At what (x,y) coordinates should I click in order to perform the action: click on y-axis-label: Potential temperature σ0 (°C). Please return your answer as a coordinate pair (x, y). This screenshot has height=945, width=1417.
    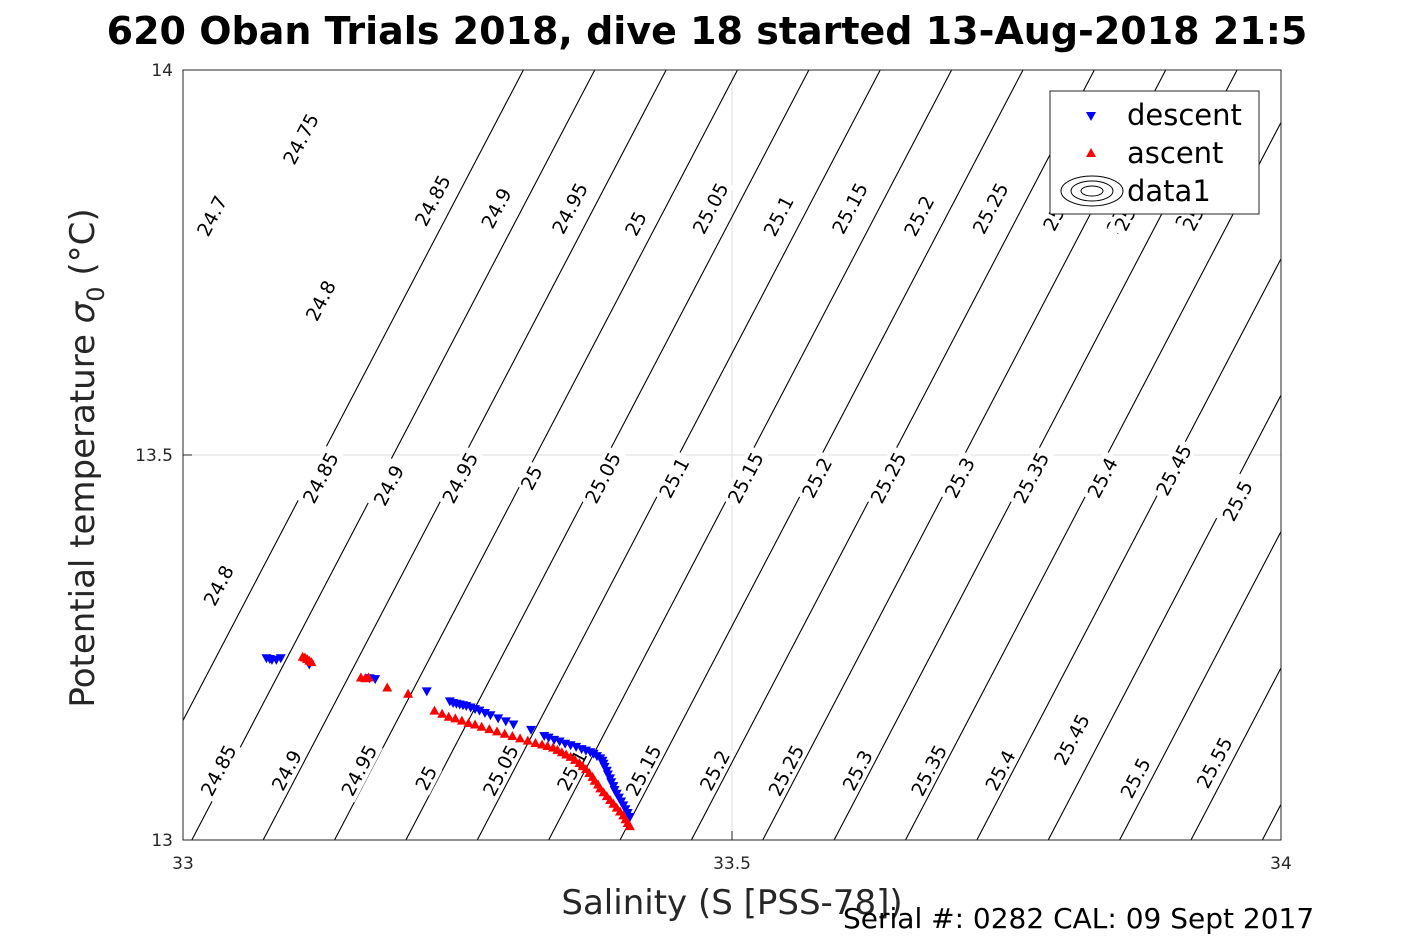
    Looking at the image, I should click on (86, 457).